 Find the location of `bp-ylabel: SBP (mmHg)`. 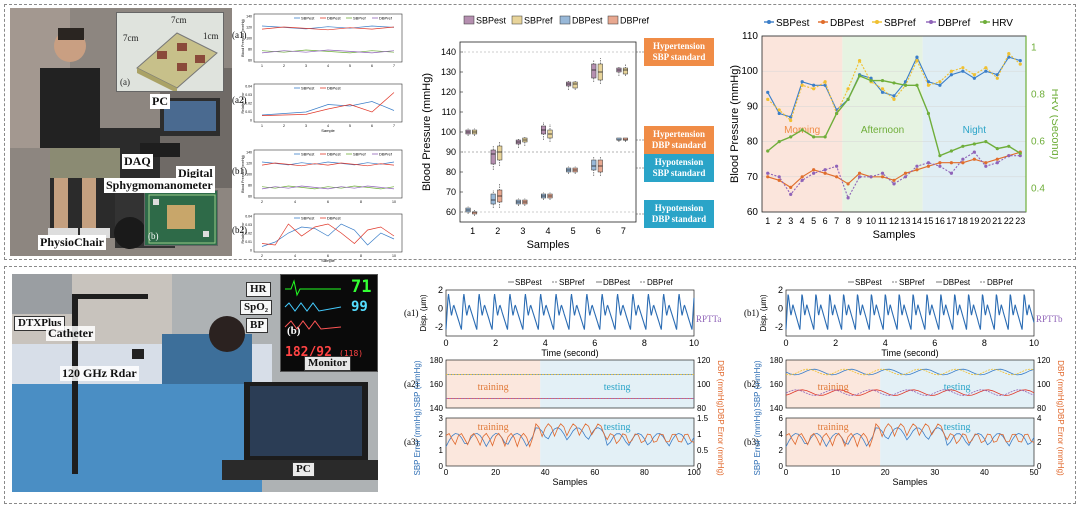

bp-ylabel: SBP (mmHg) is located at coordinates (417, 383).